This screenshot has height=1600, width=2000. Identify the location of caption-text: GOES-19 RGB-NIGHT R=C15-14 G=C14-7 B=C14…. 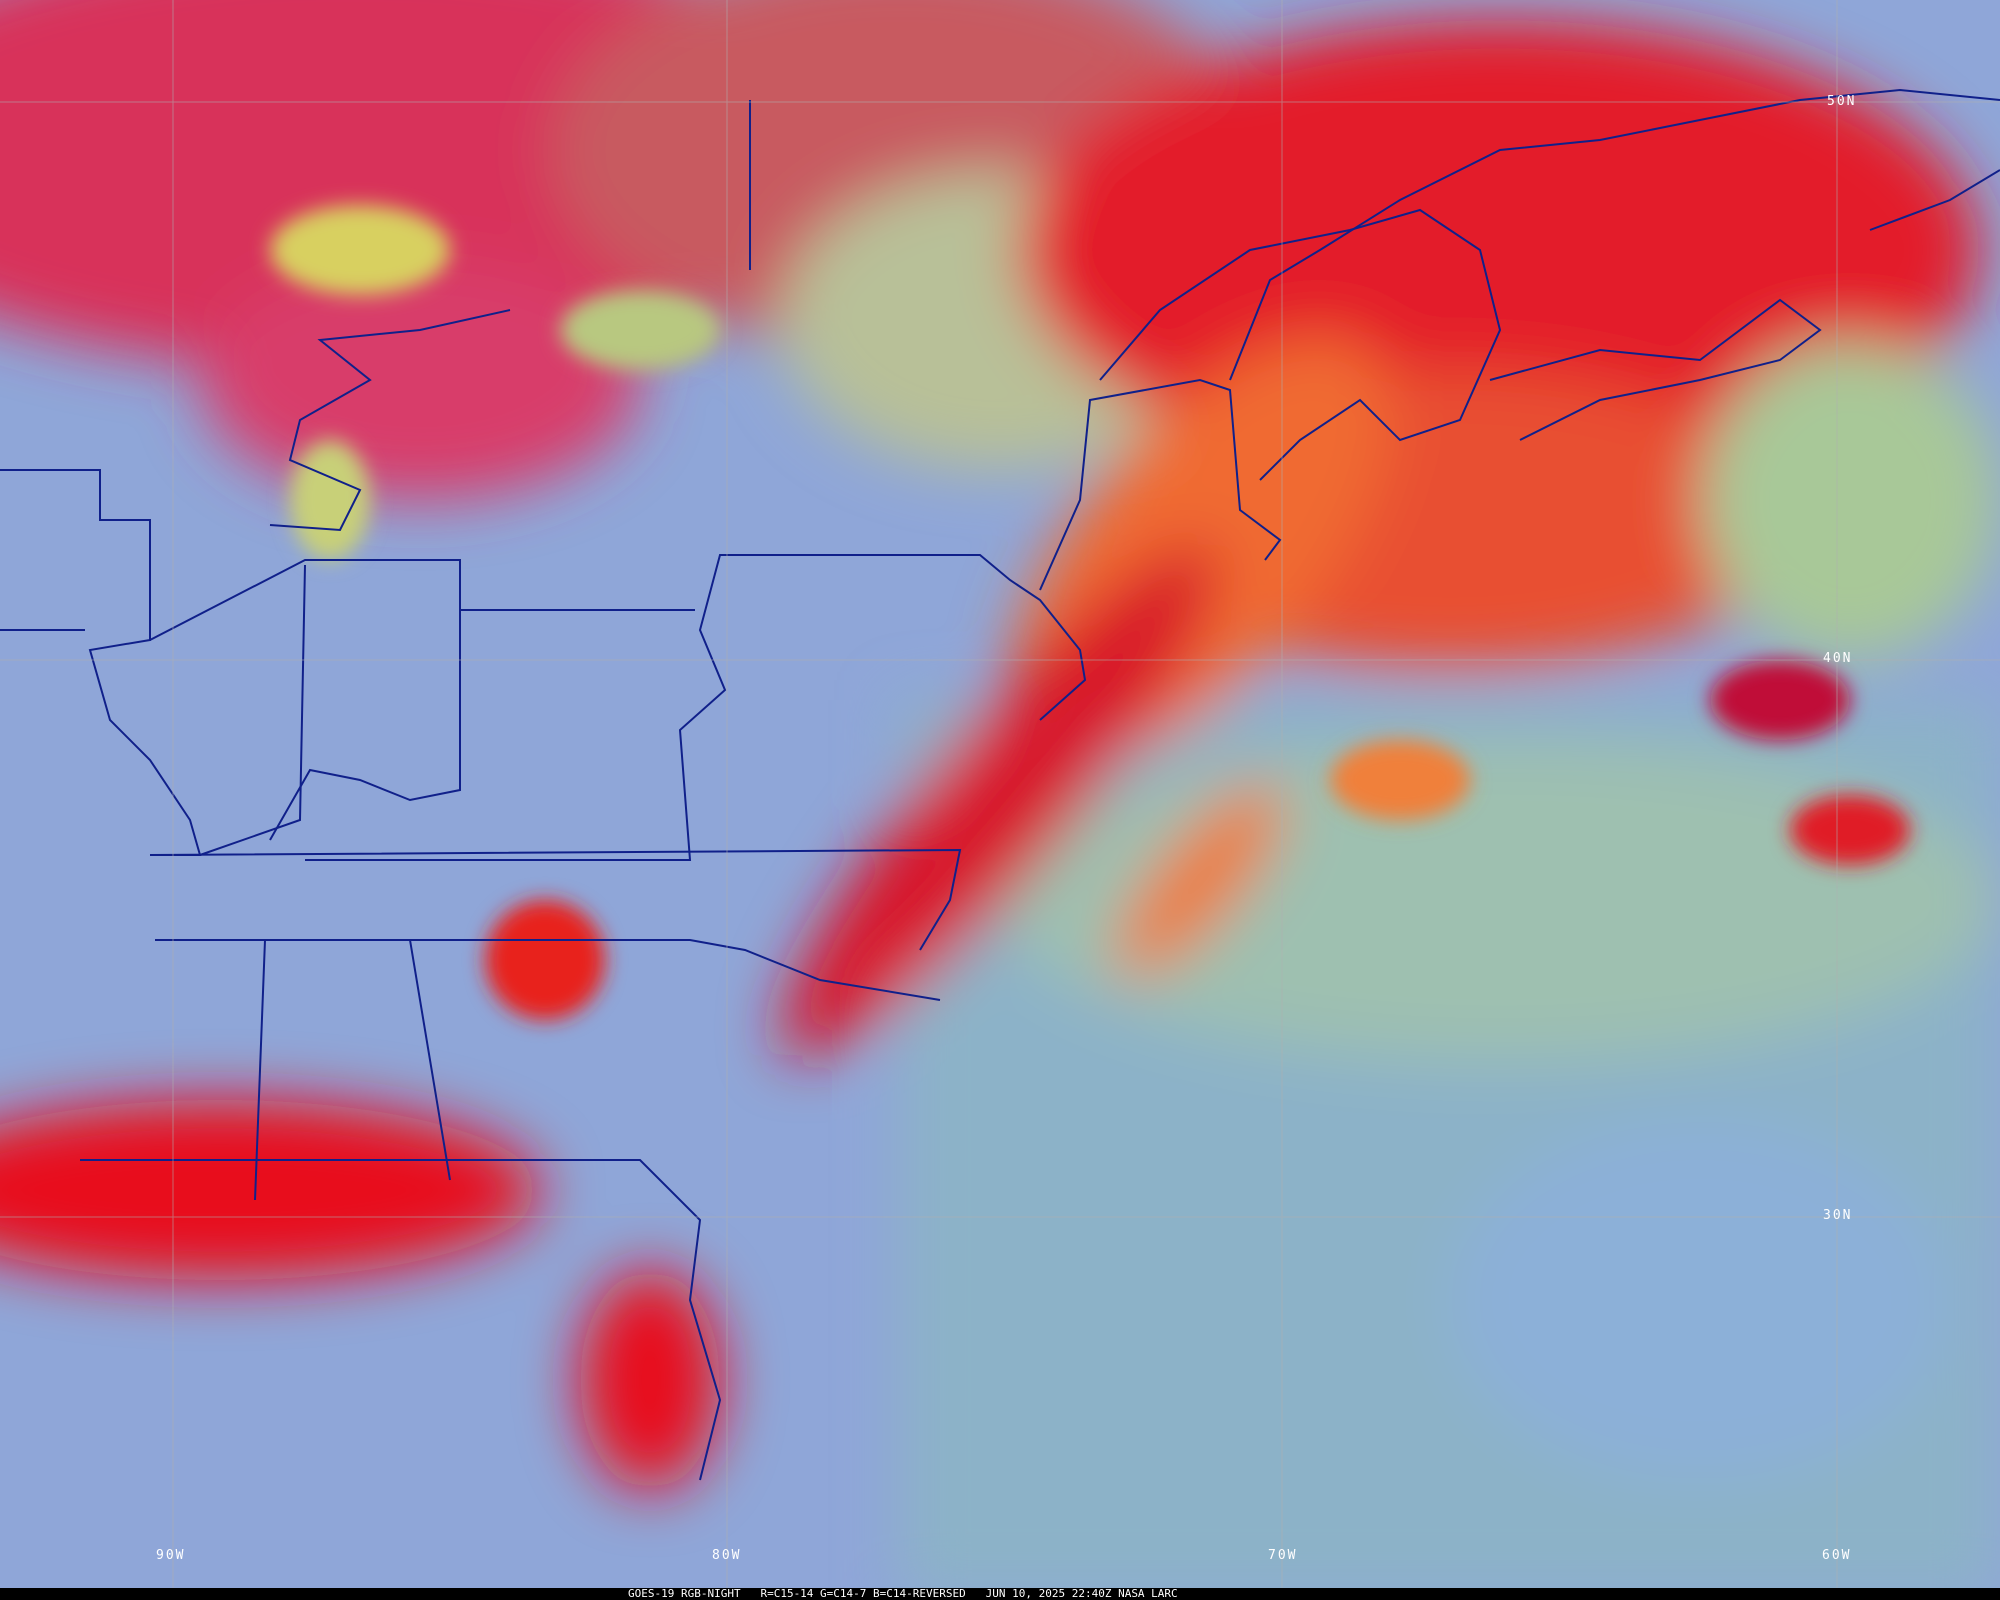
(903, 1593).